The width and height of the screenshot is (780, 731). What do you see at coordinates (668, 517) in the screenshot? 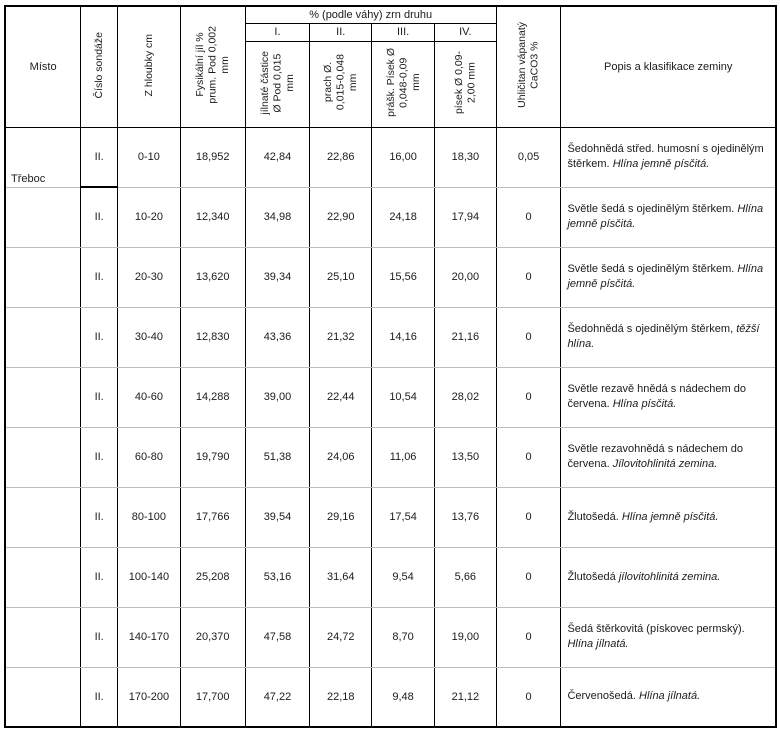
I see `cell-popis: Žlutošedá. Hlína jemně písčitá.` at bounding box center [668, 517].